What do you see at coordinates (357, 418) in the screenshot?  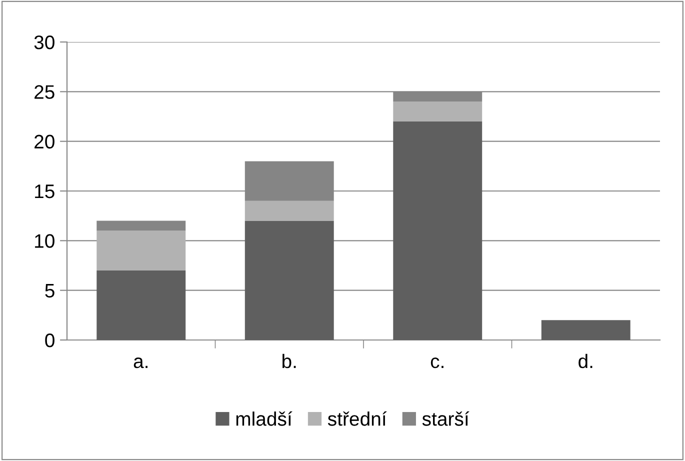 I see `legend-label: střední` at bounding box center [357, 418].